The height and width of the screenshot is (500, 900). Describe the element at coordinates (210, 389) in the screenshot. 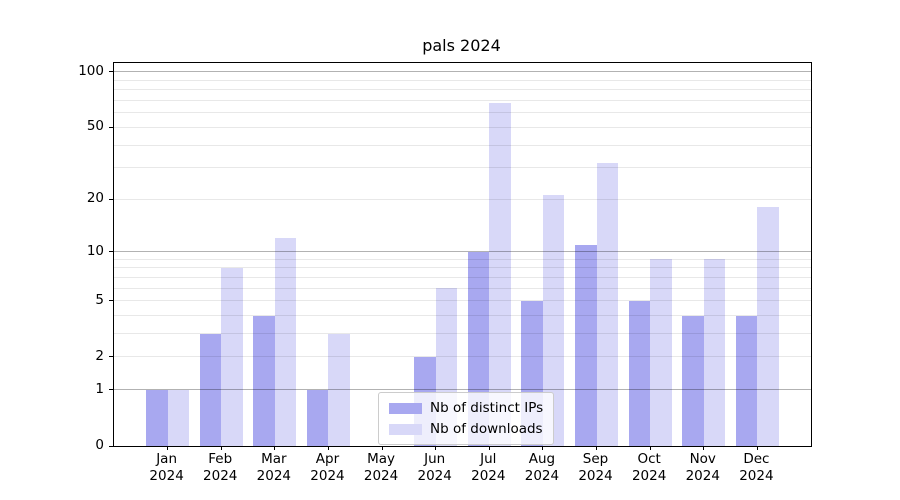

I see `bar-feb-distinct-ips` at that location.